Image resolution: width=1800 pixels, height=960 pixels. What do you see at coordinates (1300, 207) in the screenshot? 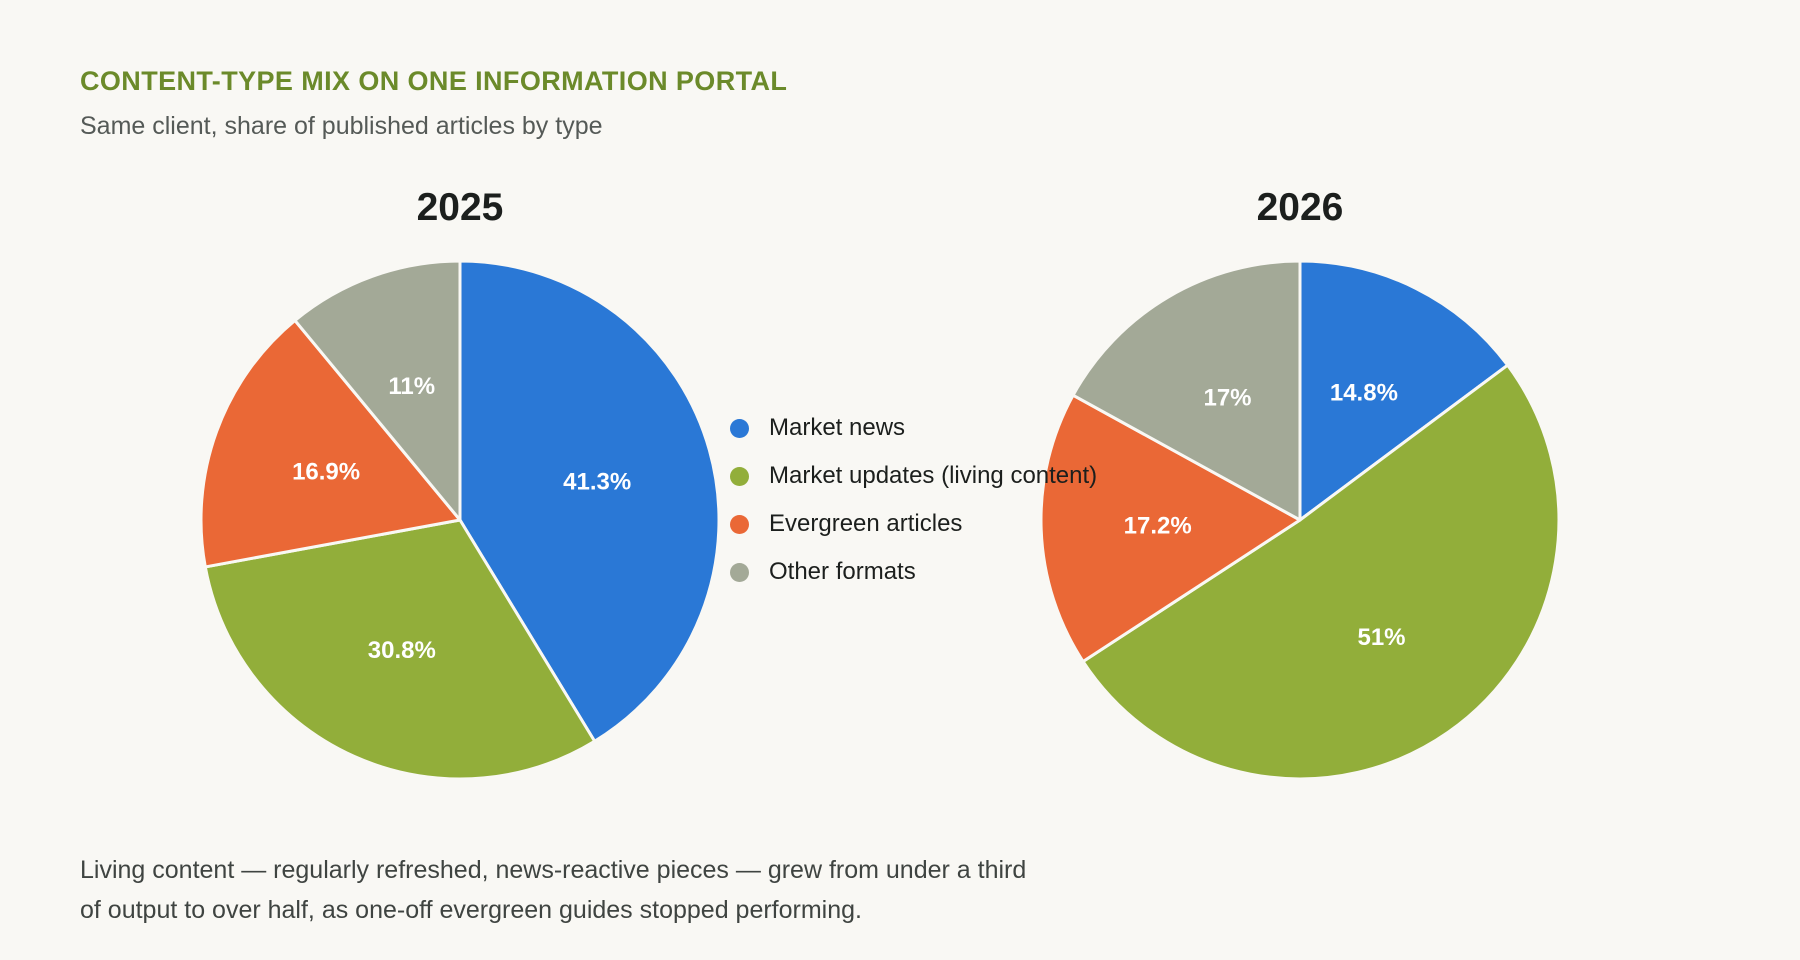
I see `pie-title: 2026` at bounding box center [1300, 207].